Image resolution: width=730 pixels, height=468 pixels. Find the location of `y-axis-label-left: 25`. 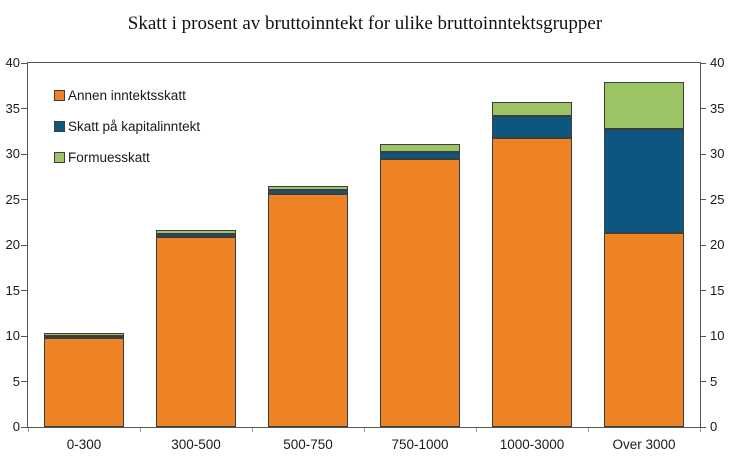

y-axis-label-left: 25 is located at coordinates (12, 199).